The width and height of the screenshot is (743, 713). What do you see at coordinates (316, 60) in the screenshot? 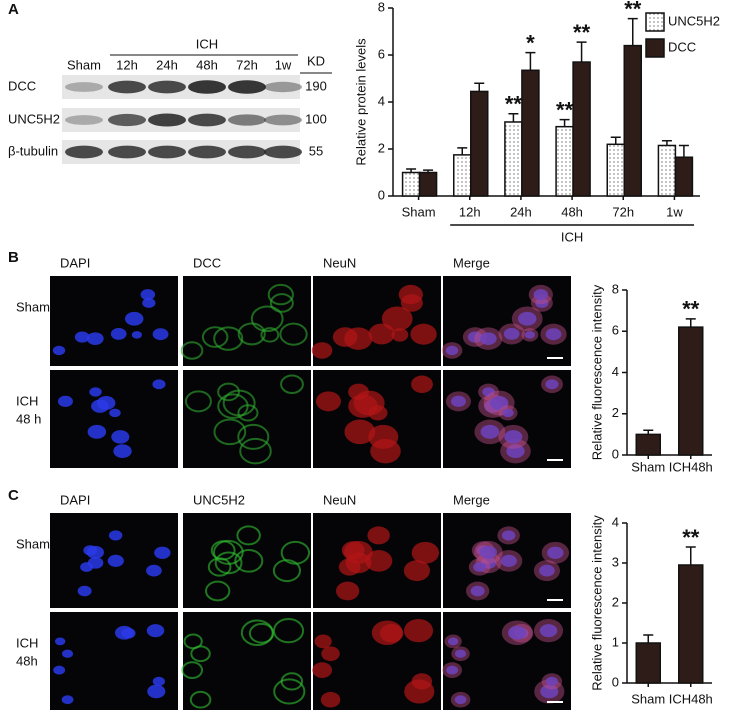
I see `blot-unit: KD` at bounding box center [316, 60].